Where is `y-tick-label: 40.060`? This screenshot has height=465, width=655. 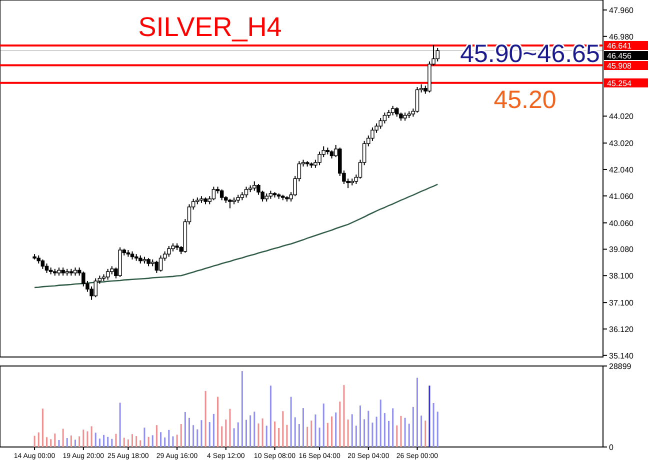
y-tick-label: 40.060 is located at coordinates (621, 223).